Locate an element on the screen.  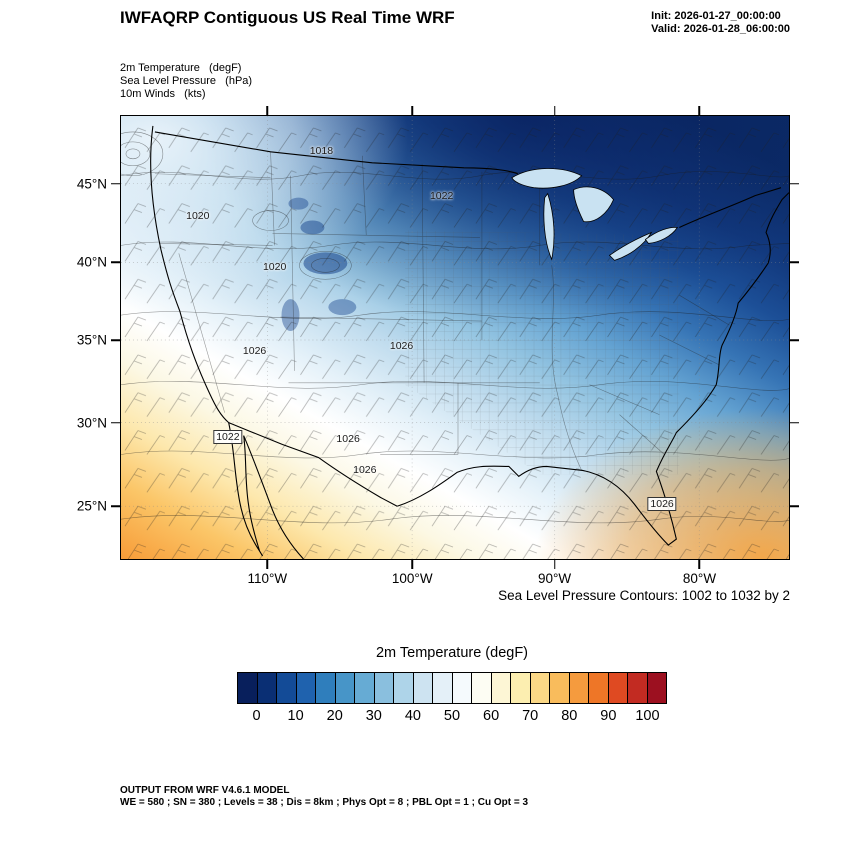
great-lakes is located at coordinates (595, 214).